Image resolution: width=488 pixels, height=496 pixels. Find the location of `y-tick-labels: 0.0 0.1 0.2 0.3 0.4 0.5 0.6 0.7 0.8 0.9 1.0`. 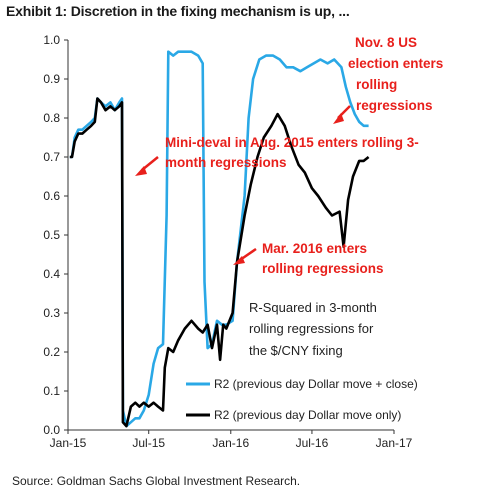

y-tick-labels: 0.0 0.1 0.2 0.3 0.4 0.5 0.6 0.7 0.8 0.9 1.0 is located at coordinates (55, 235).